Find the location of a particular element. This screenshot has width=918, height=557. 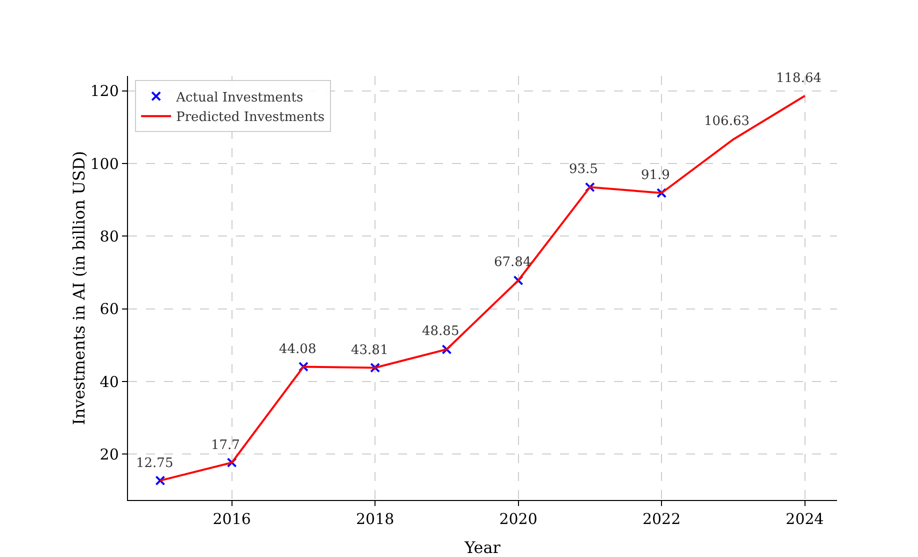

data-label: 106.63 is located at coordinates (727, 121).